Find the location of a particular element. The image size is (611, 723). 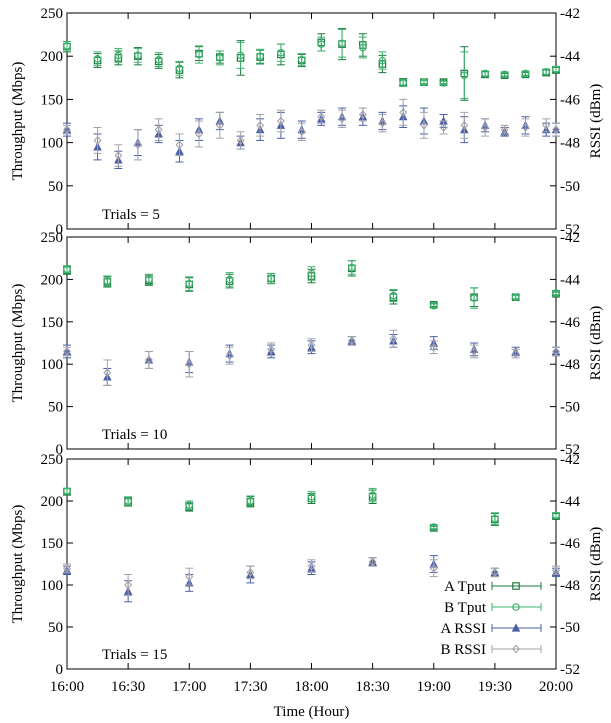

x-tick-label: 19:00 is located at coordinates (434, 687).